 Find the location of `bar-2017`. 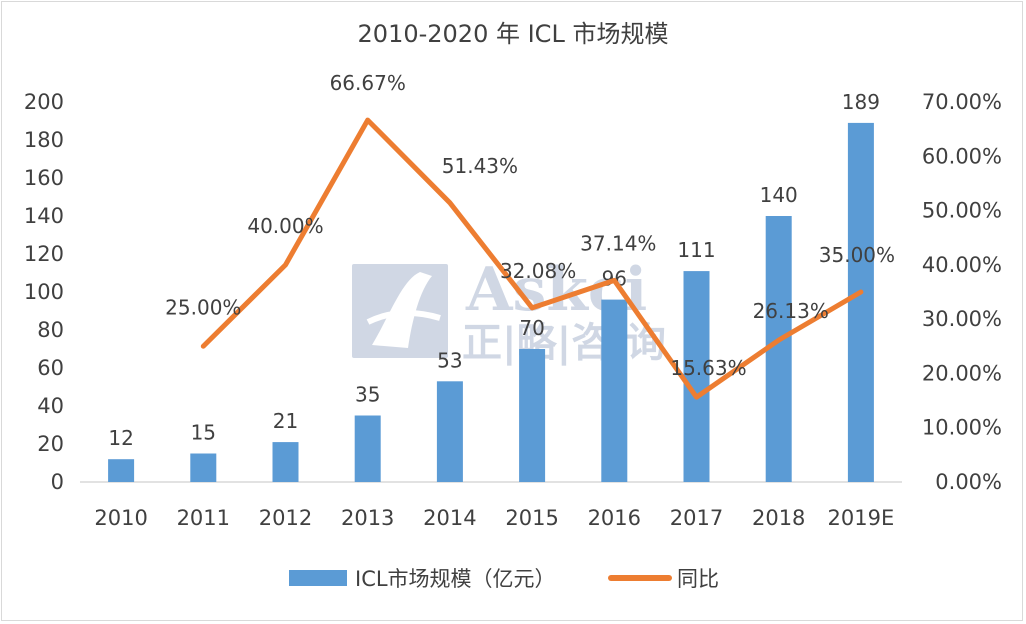

bar-2017 is located at coordinates (696, 376).